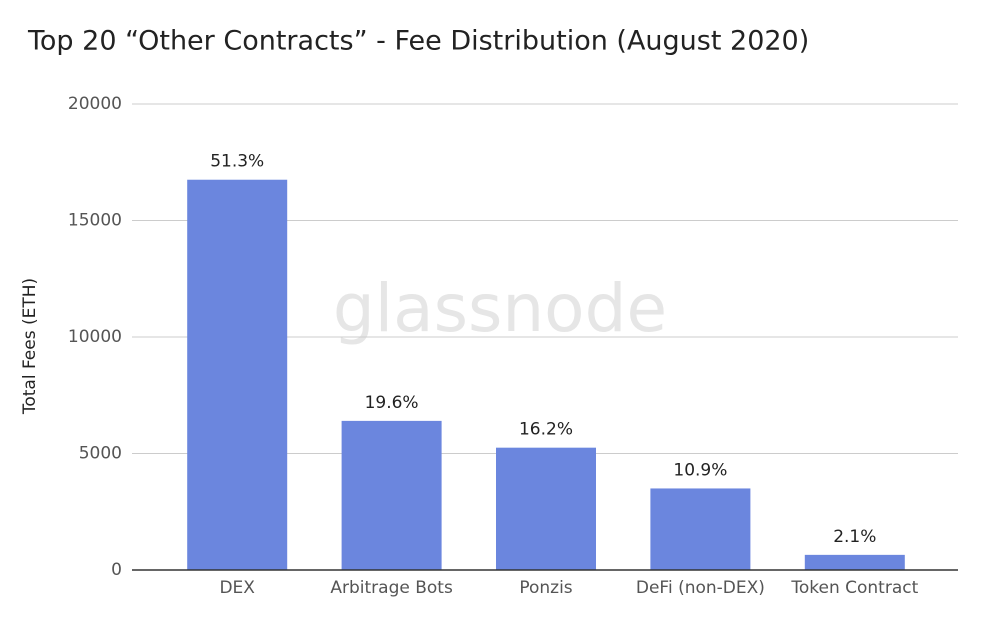 Image resolution: width=1000 pixels, height=633 pixels. I want to click on x-tick-label: DeFi (non-DEX), so click(700, 588).